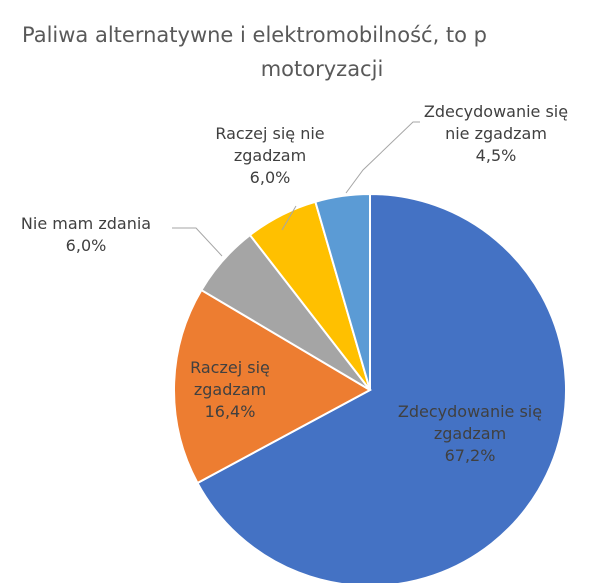 This screenshot has width=599, height=583. Describe the element at coordinates (230, 411) in the screenshot. I see `value-label: 16,4%` at that location.